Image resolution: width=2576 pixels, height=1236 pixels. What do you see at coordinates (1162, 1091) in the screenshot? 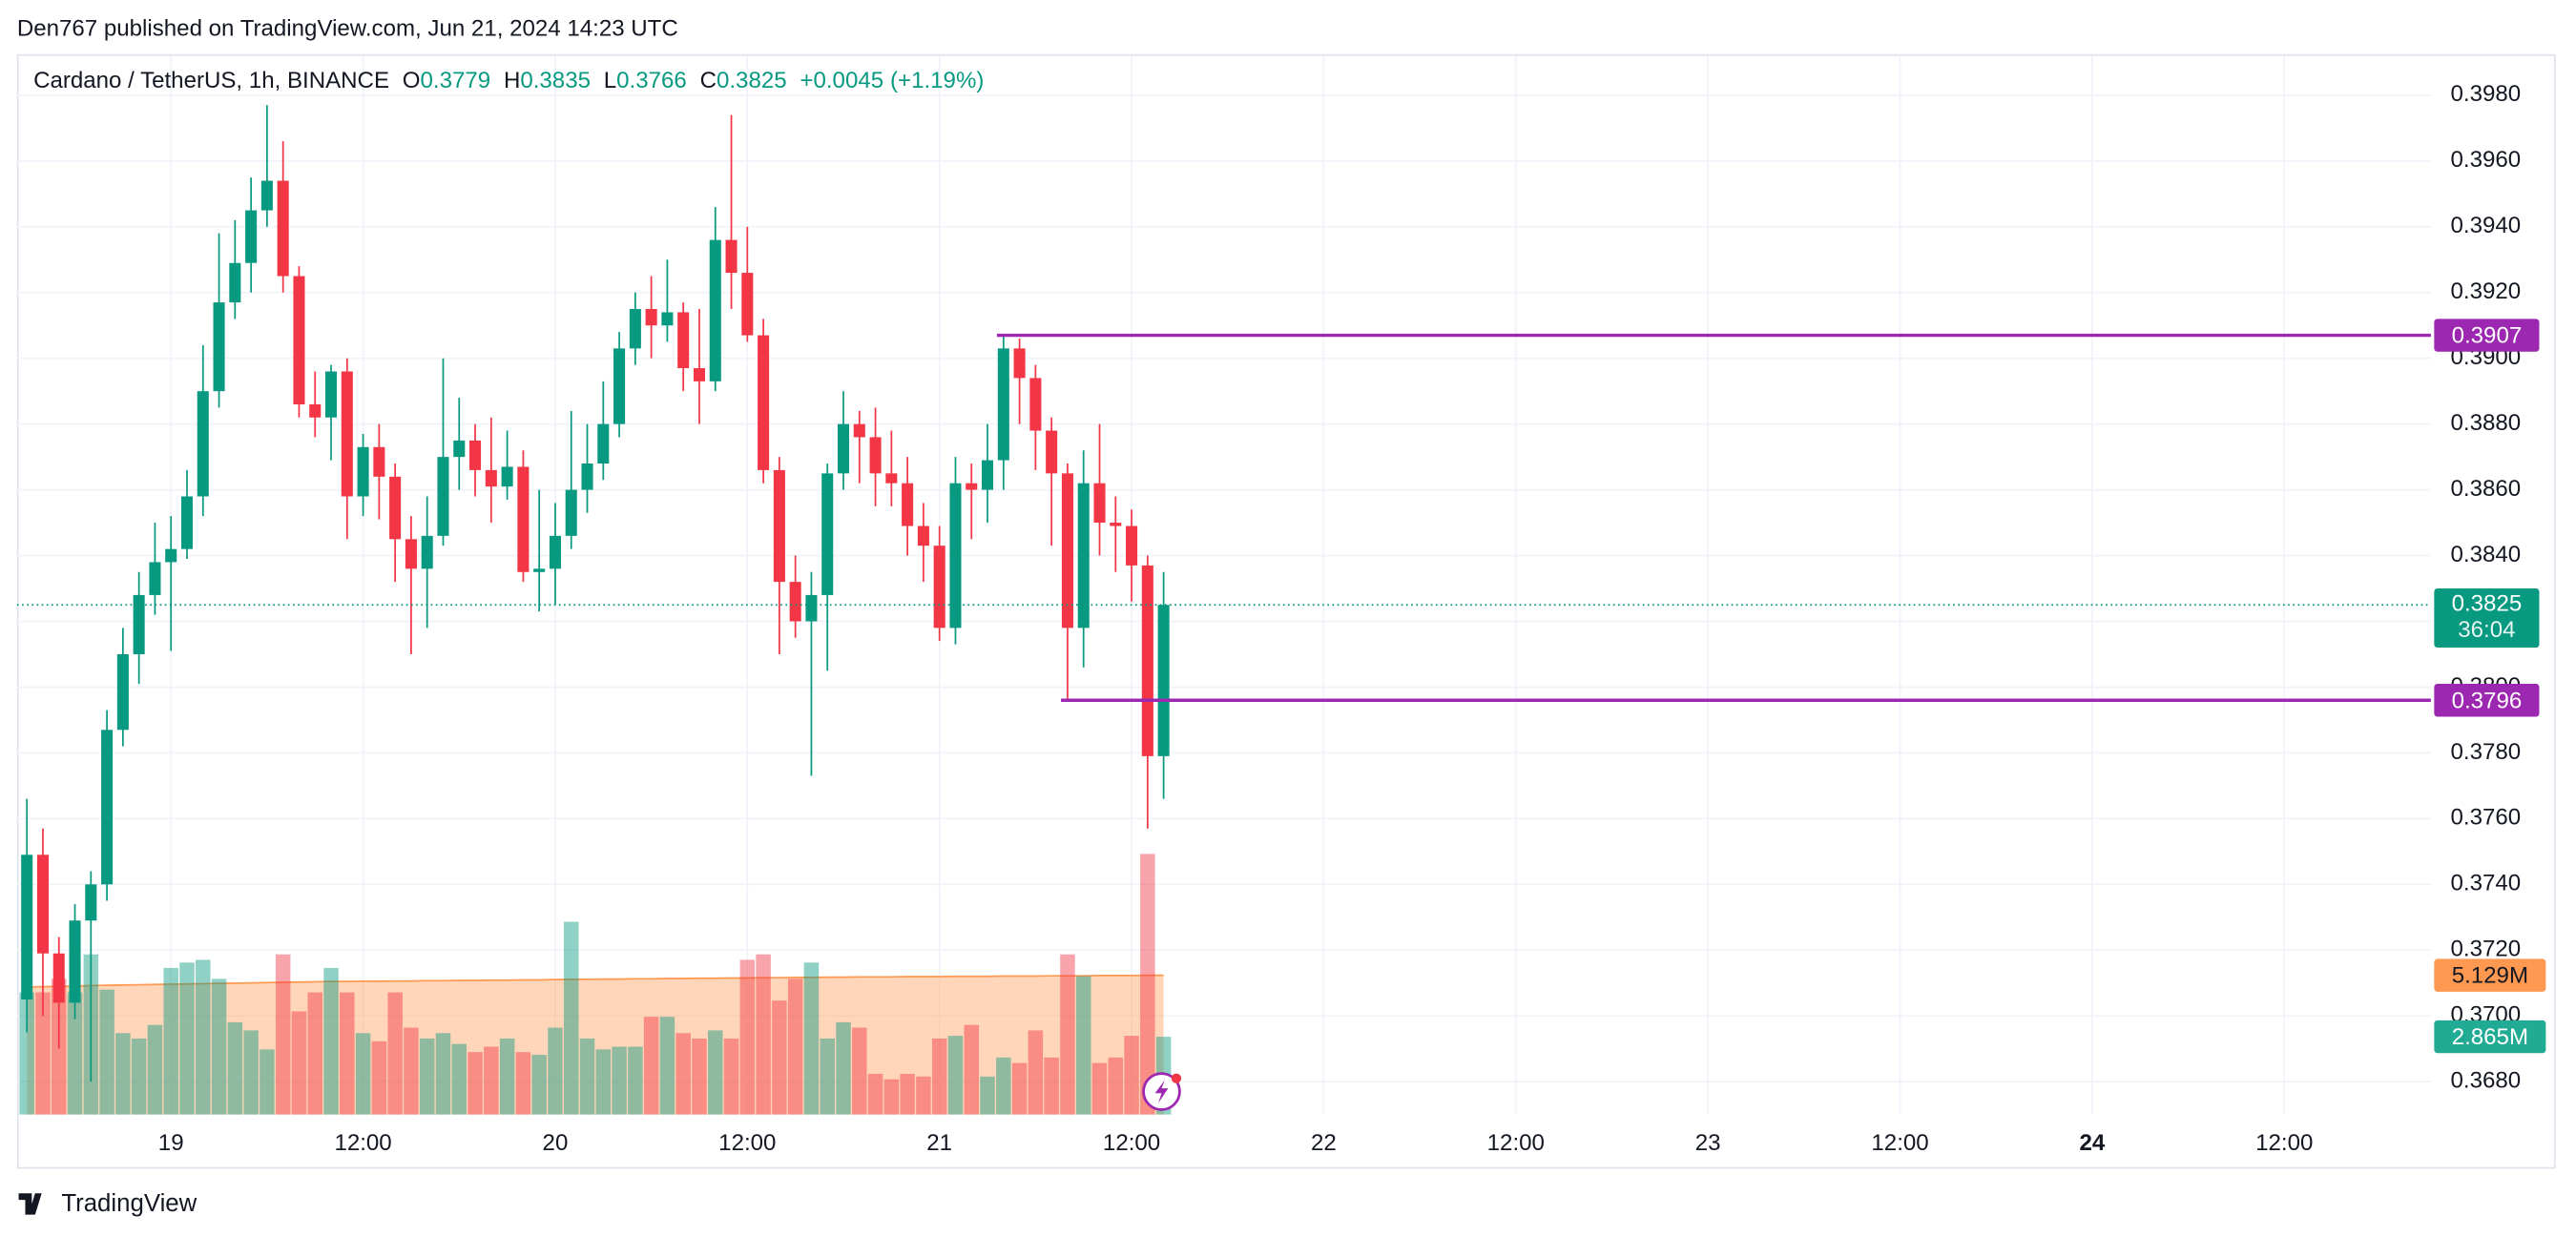
I see `lightning-icon` at bounding box center [1162, 1091].